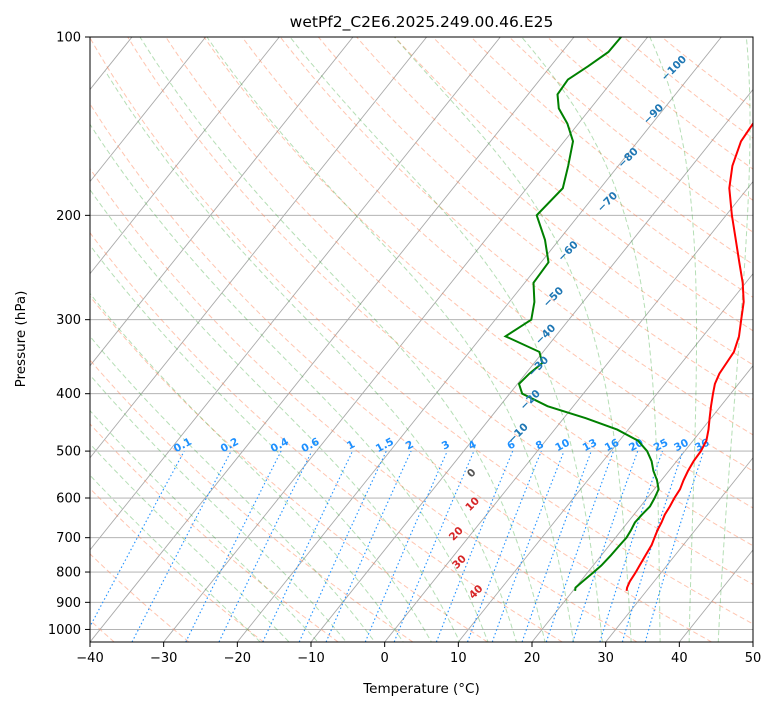 This screenshot has height=708, width=775. What do you see at coordinates (458, 658) in the screenshot?
I see `x-tick-label: 10` at bounding box center [458, 658].